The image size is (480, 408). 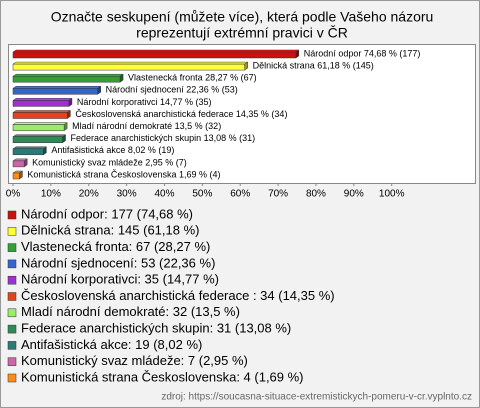 I want to click on bar-label: Národní korporativci 14,77 % (35), so click(x=144, y=102).